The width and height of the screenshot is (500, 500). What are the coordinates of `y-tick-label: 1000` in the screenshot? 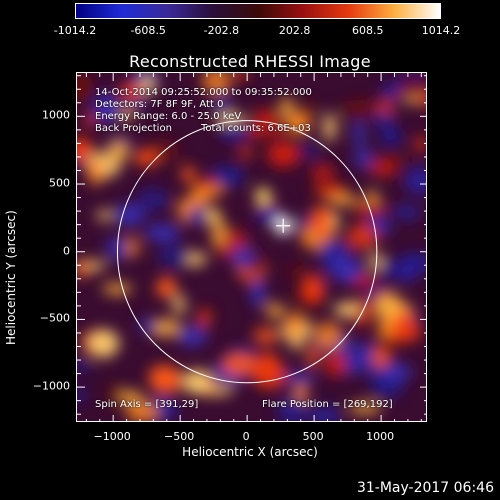 It's located at (56, 115).